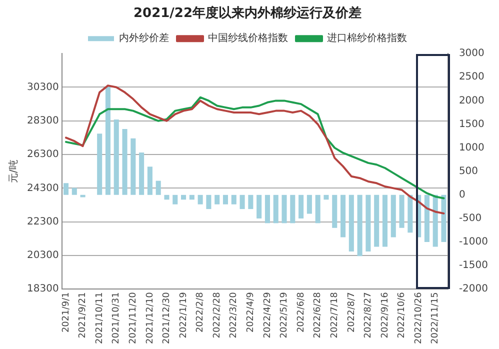 The image size is (499, 349). I want to click on legend-label: 进口棉纱价格指数, so click(367, 38).